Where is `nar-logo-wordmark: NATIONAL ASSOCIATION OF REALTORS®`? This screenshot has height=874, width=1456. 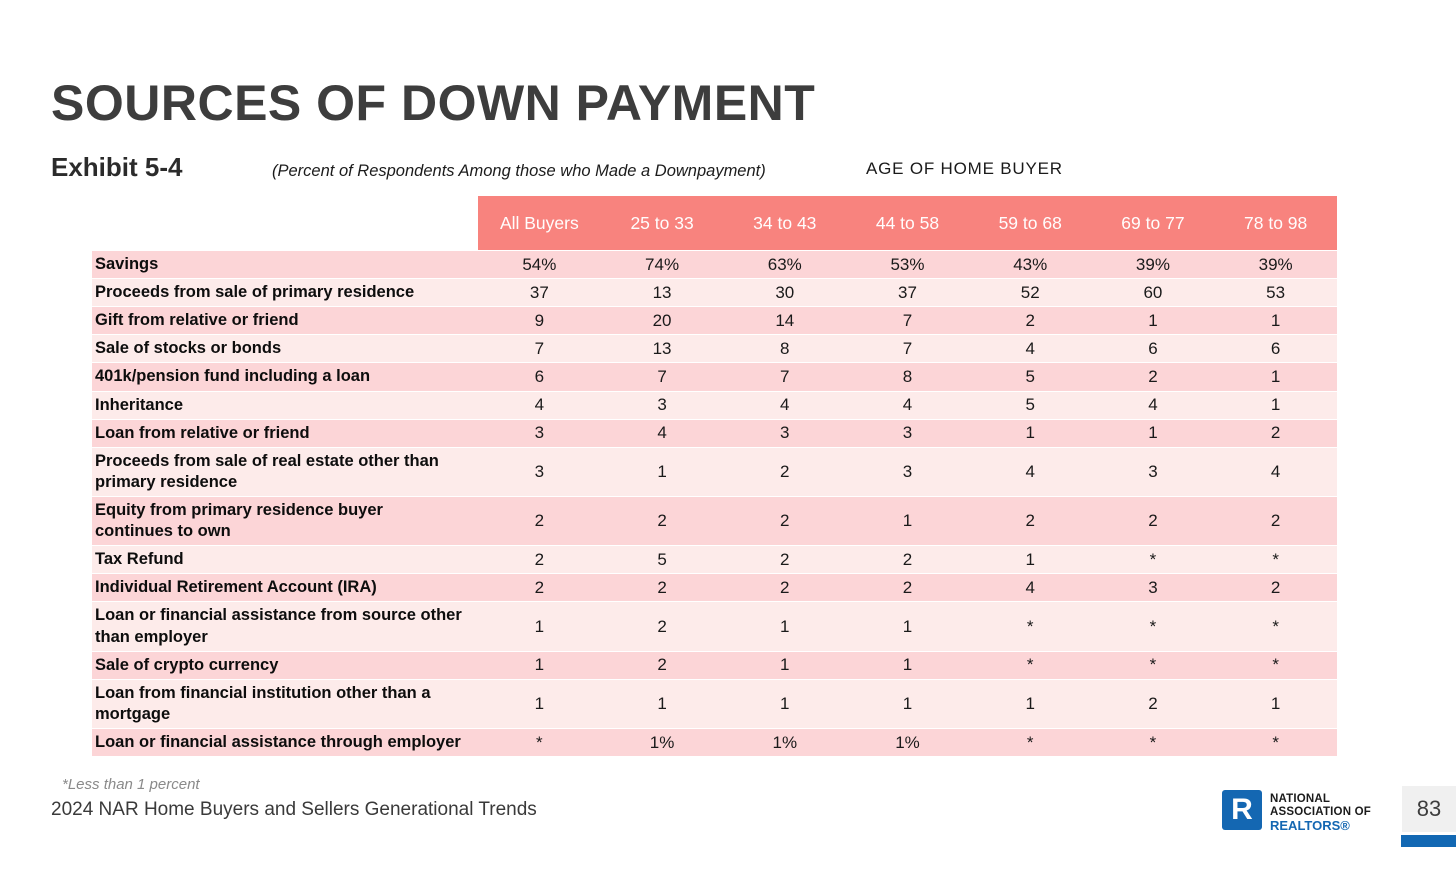 nar-logo-wordmark: NATIONAL ASSOCIATION OF REALTORS® is located at coordinates (1320, 812).